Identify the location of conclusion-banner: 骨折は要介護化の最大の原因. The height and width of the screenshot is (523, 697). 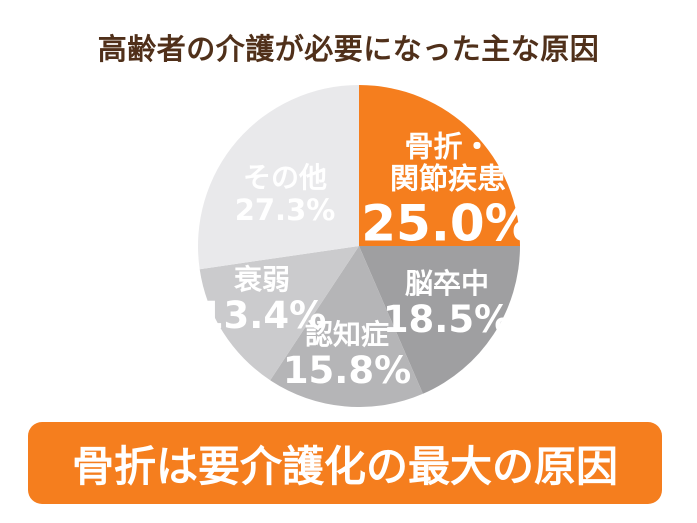
(345, 463).